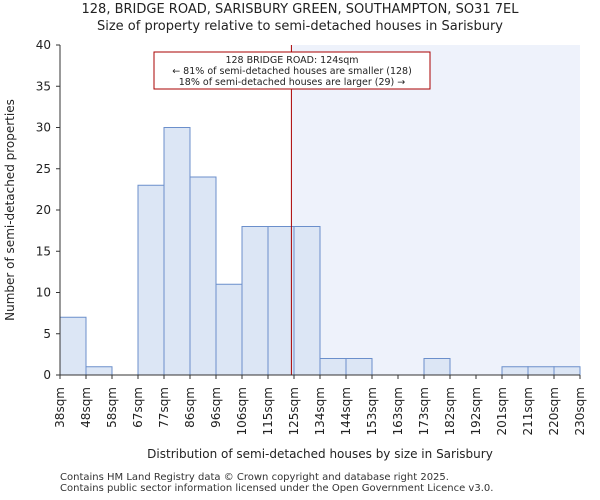 This screenshot has width=600, height=500. I want to click on x-tick-label: 182sqm, so click(450, 411).